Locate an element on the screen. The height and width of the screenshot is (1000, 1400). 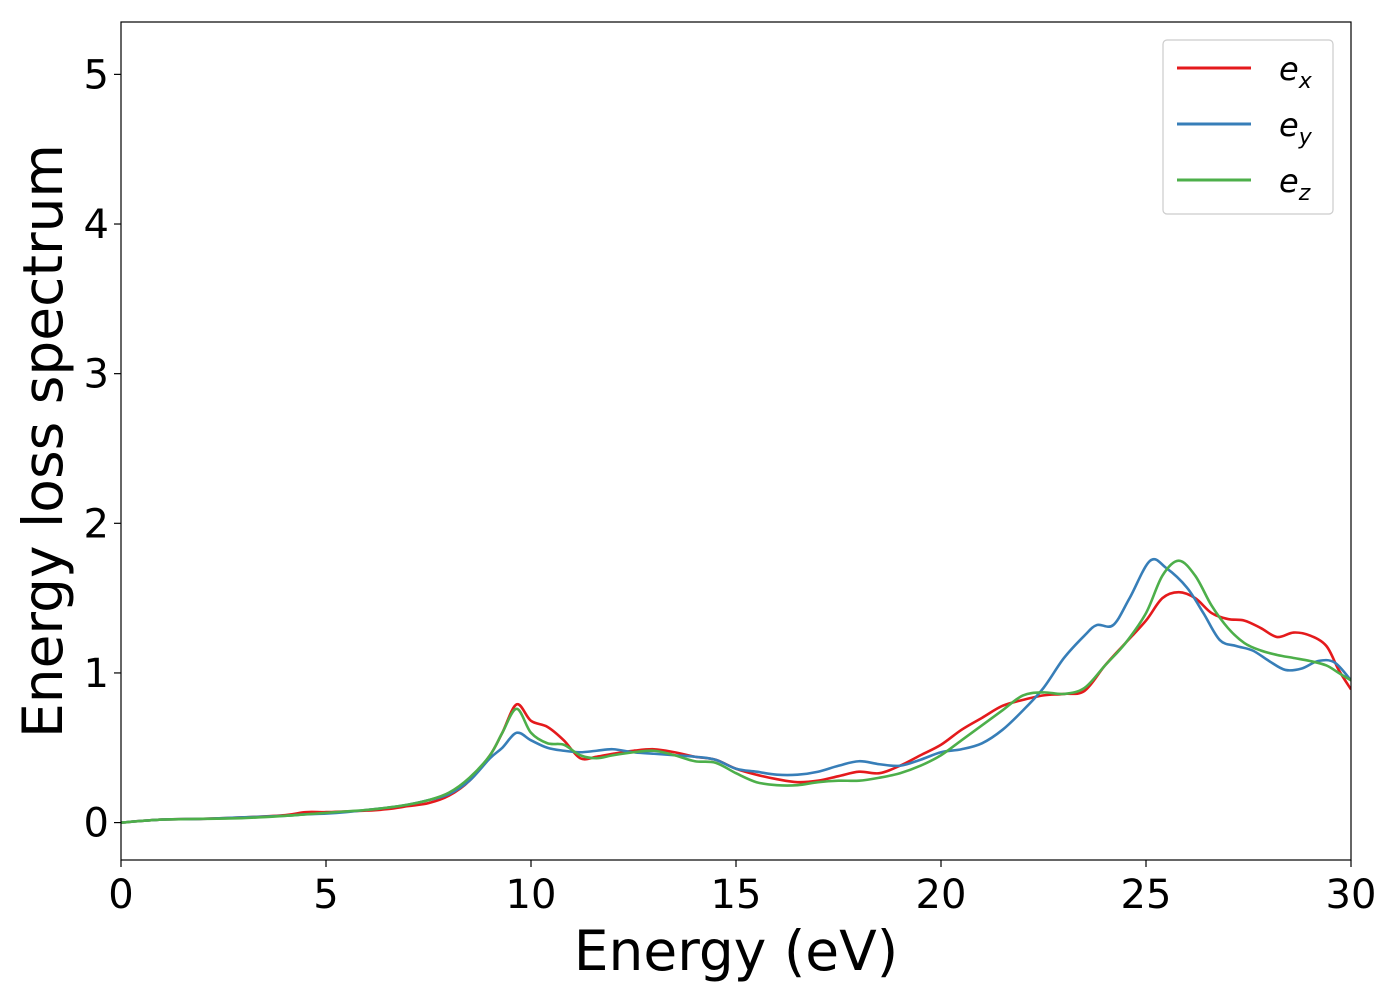
x-tick-label: 20 is located at coordinates (941, 895).